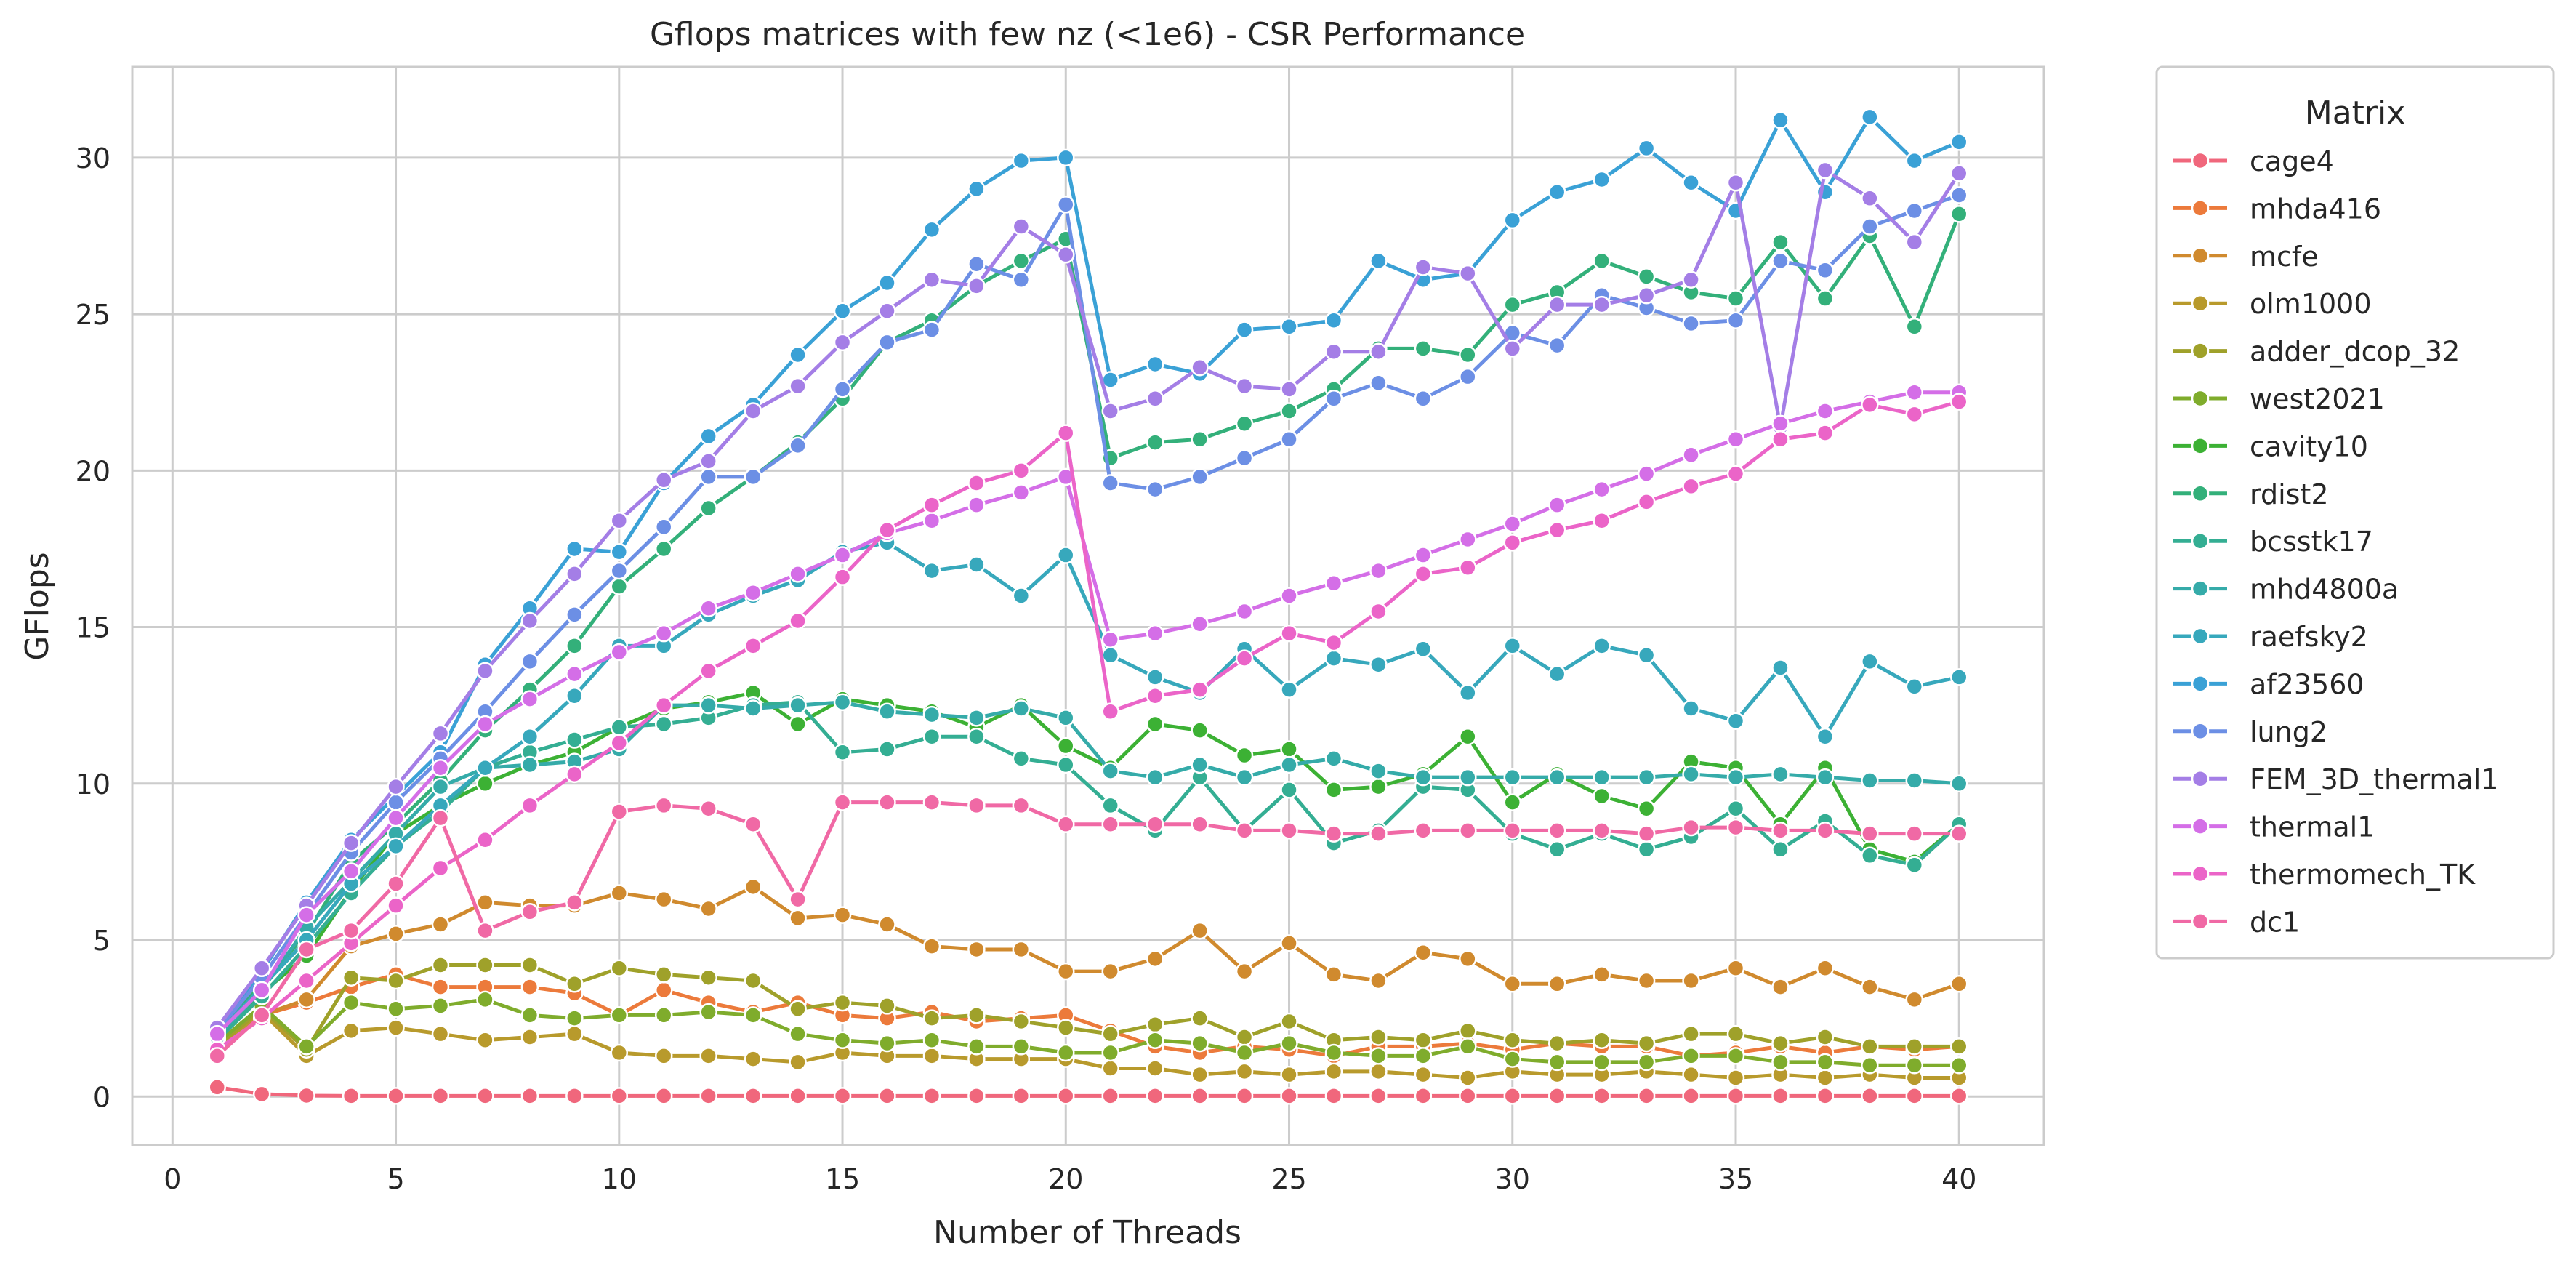 The height and width of the screenshot is (1273, 2576). What do you see at coordinates (2324, 590) in the screenshot?
I see `legend-label: mhd4800a` at bounding box center [2324, 590].